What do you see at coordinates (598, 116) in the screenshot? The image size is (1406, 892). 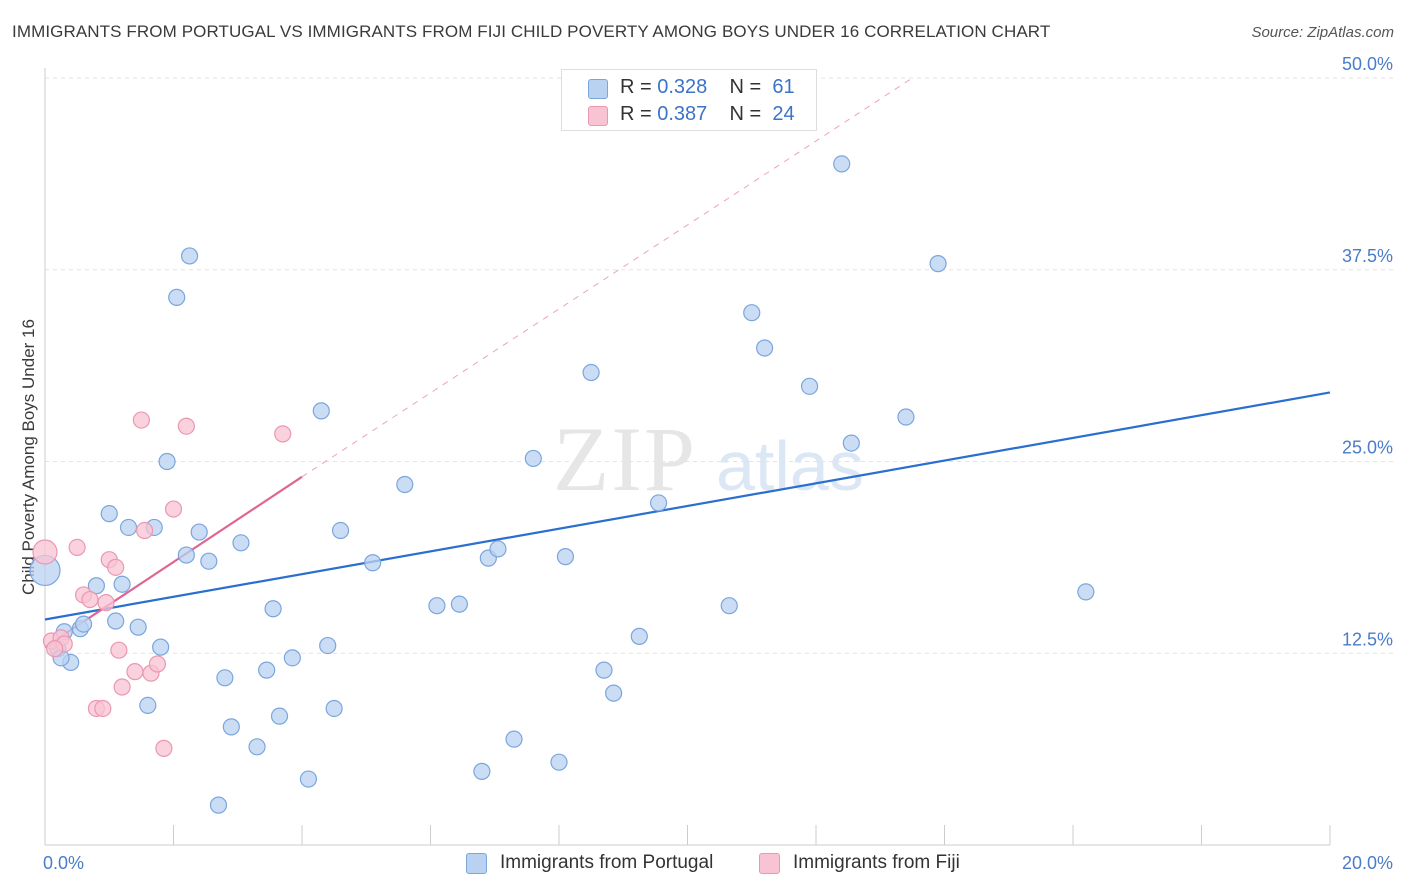 I see `legend-swatch-fiji` at bounding box center [598, 116].